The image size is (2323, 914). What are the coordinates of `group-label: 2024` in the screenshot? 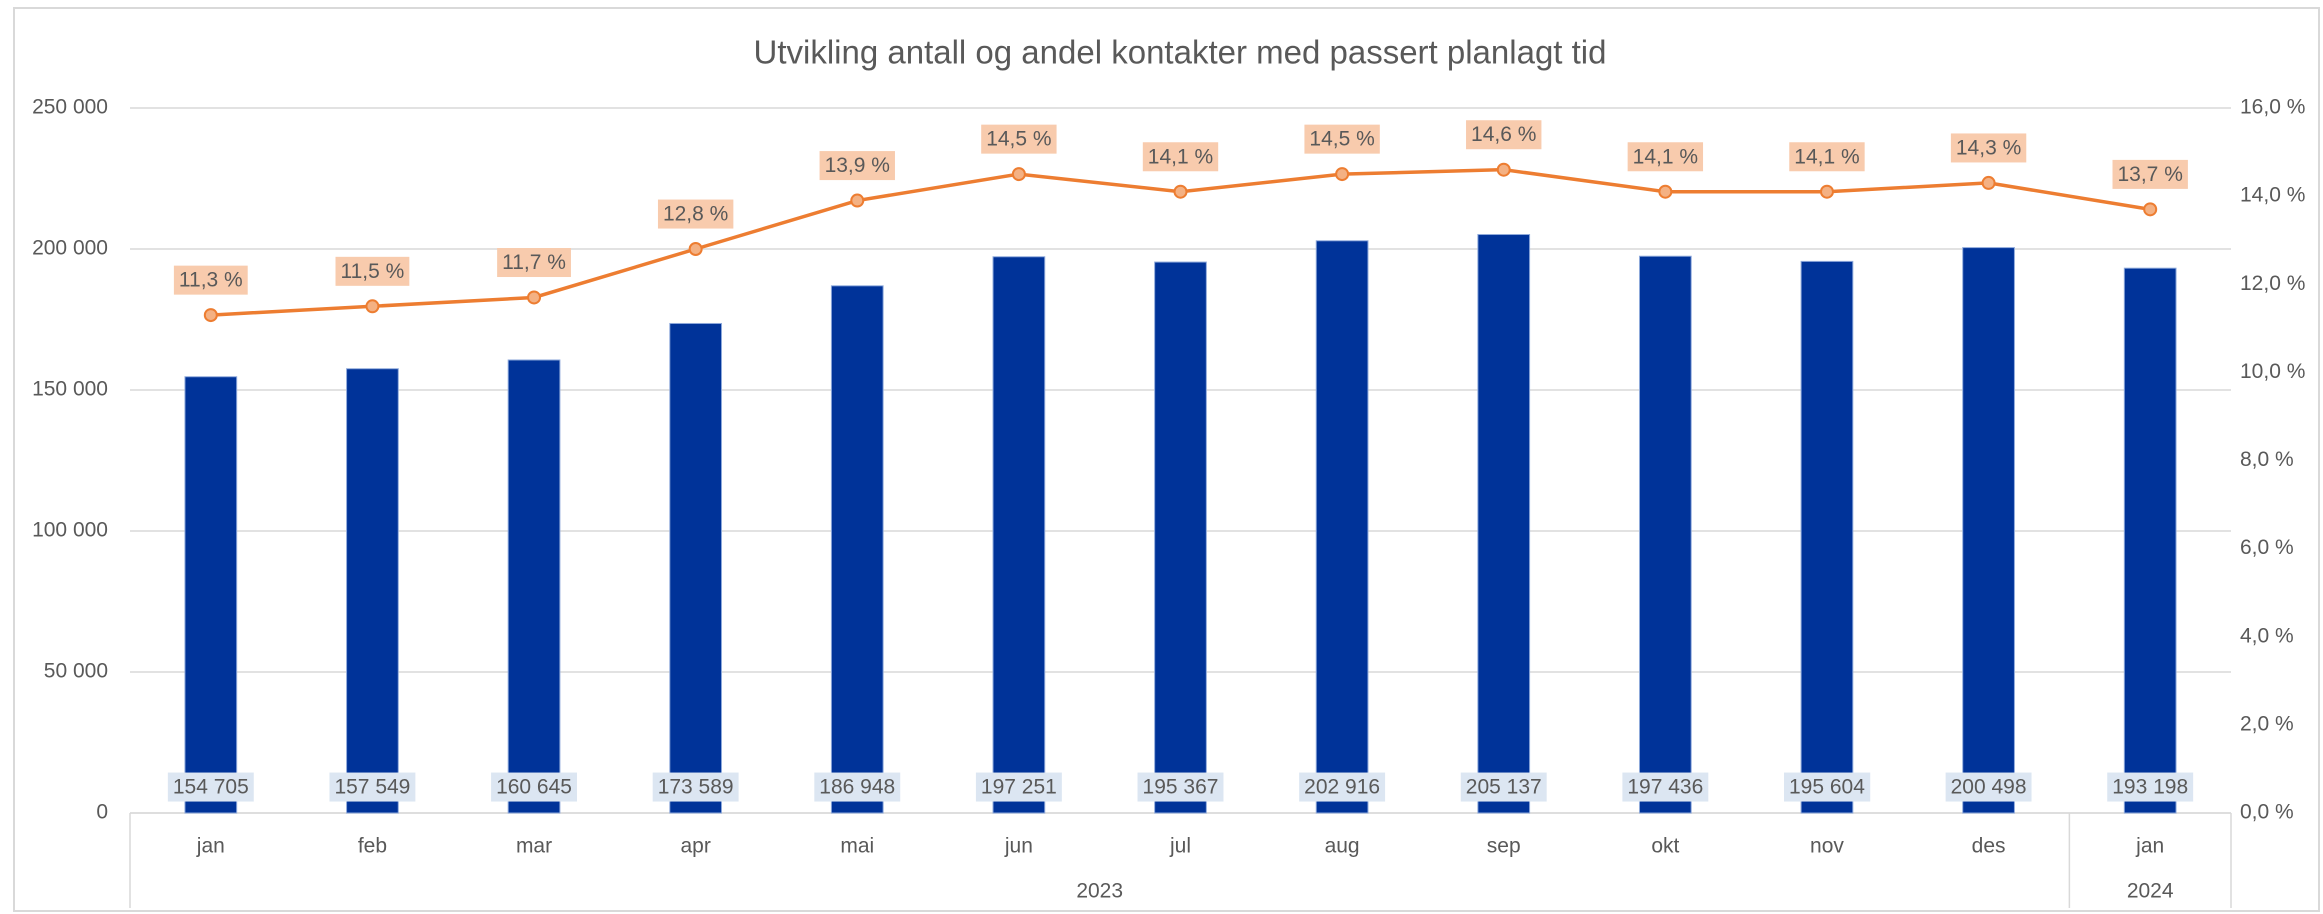 It's located at (2150, 891).